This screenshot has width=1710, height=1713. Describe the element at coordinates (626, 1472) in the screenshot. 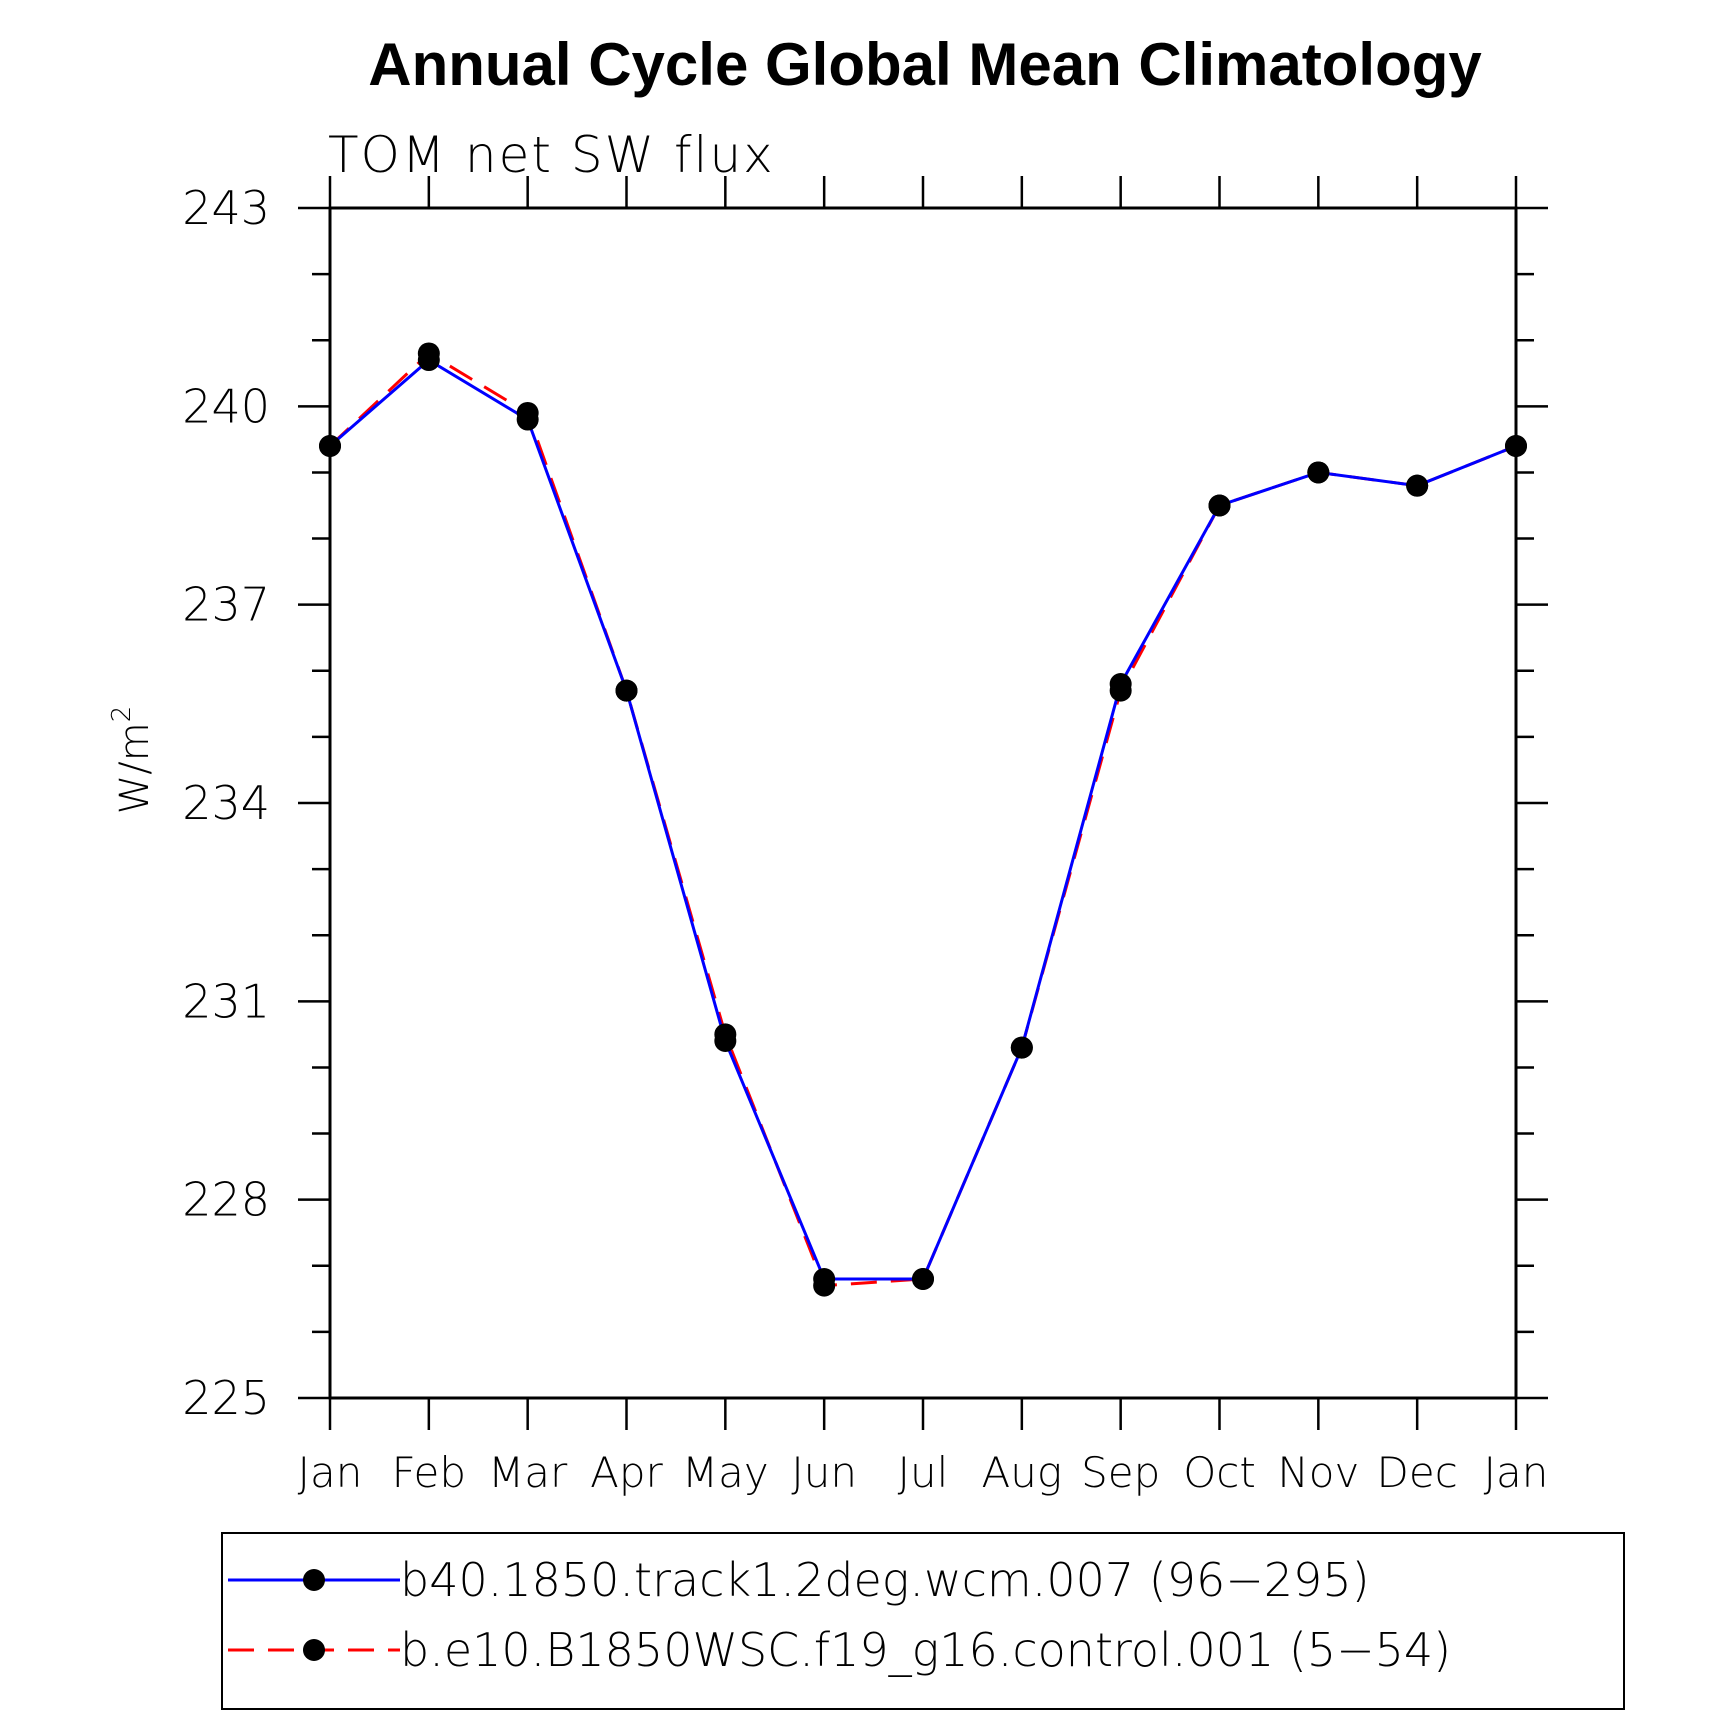

I see `x-tick-label: Apr` at that location.